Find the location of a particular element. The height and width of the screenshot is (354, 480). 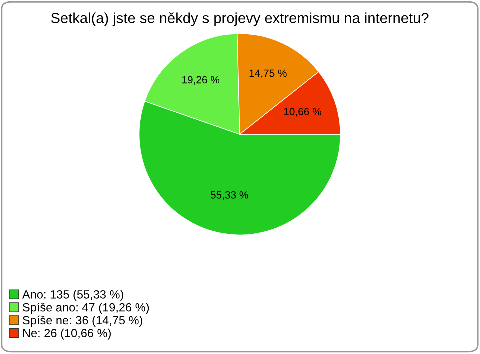

data-label: 14,75 % is located at coordinates (268, 74).